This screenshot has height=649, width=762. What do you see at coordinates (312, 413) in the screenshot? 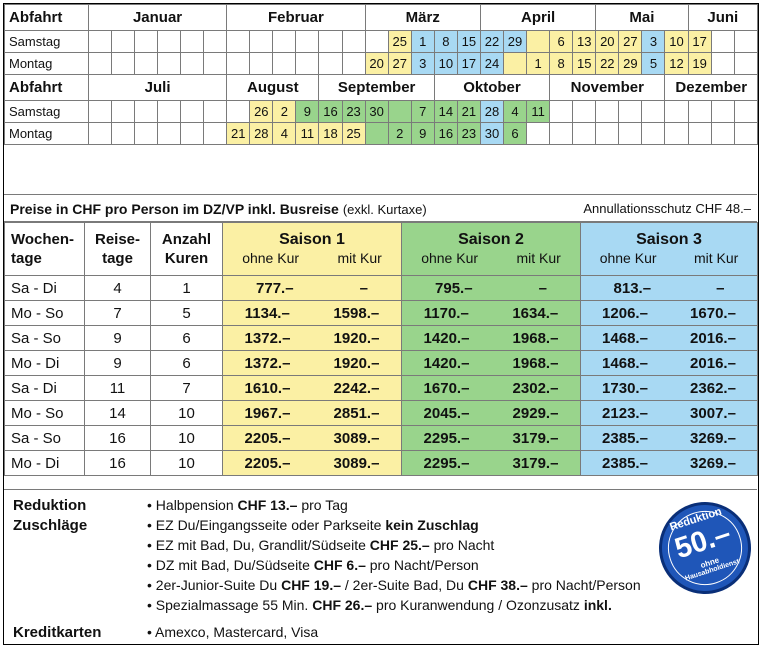
I see `season-price-cell: 1967.– 2851.–` at bounding box center [312, 413].